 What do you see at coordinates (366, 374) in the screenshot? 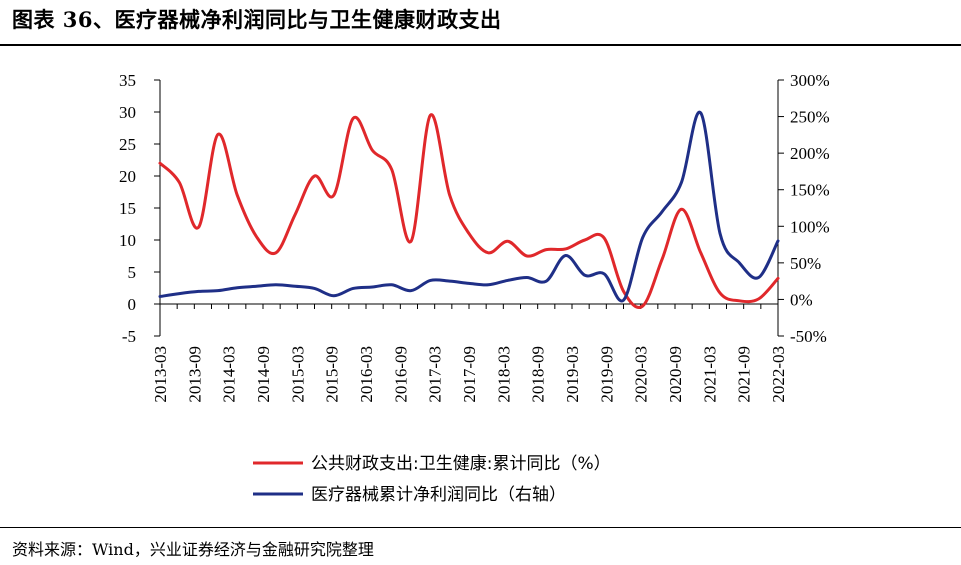
I see `x-tick-label: 2016-03` at bounding box center [366, 374].